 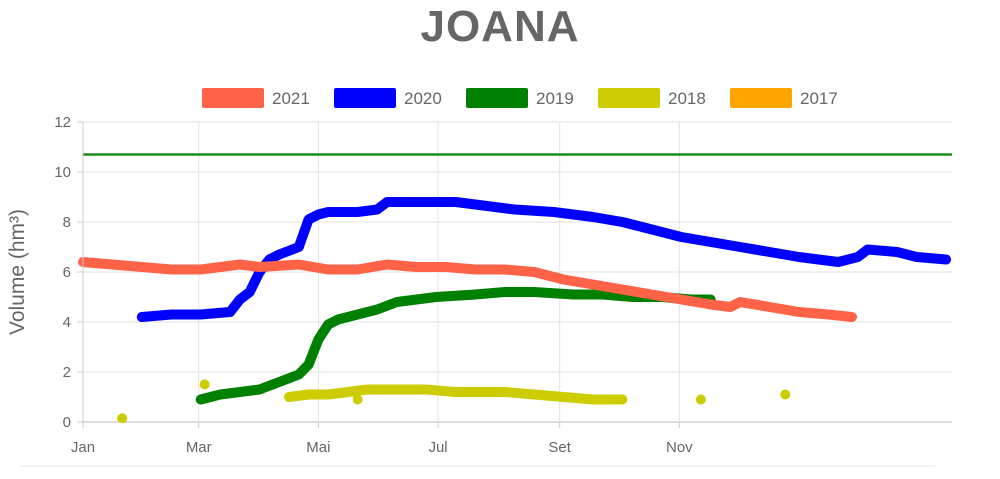 I want to click on legend-label-2020: 2020, so click(x=423, y=98).